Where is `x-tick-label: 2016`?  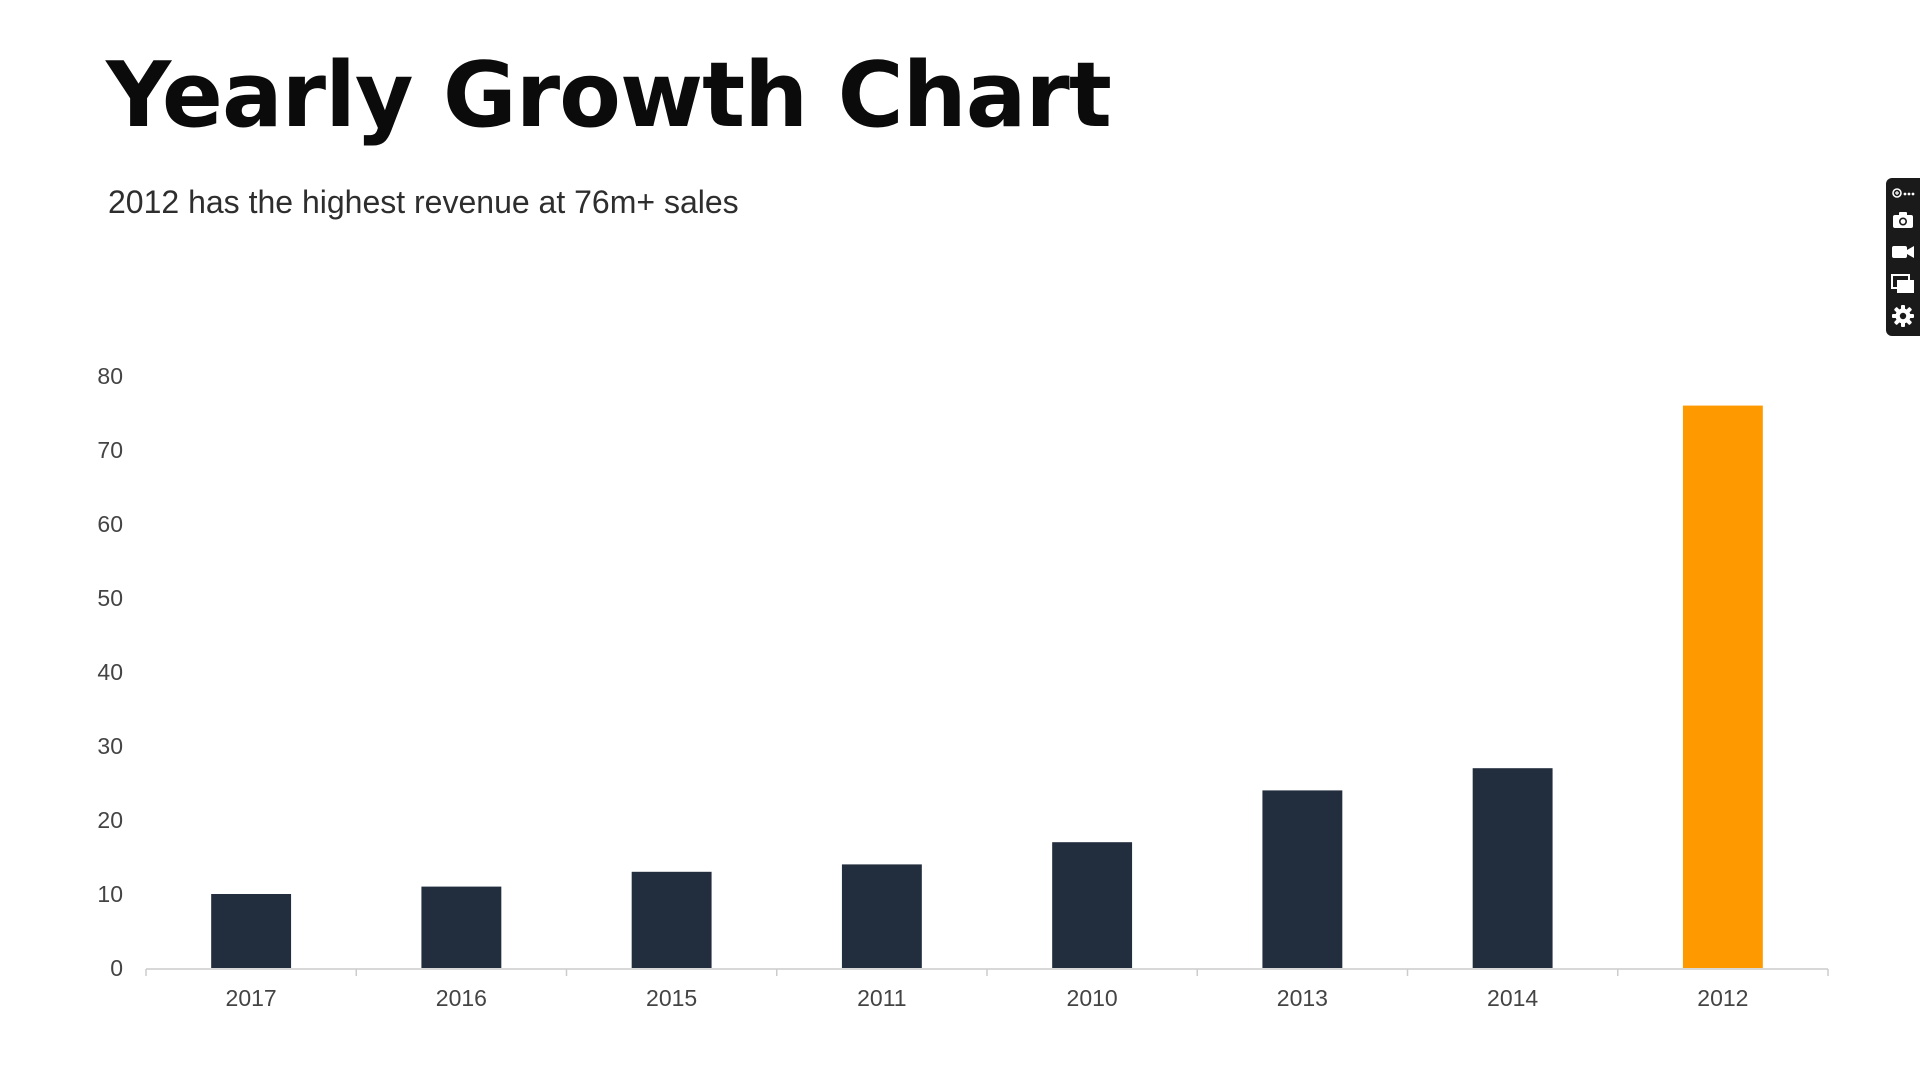
x-tick-label: 2016 is located at coordinates (461, 998).